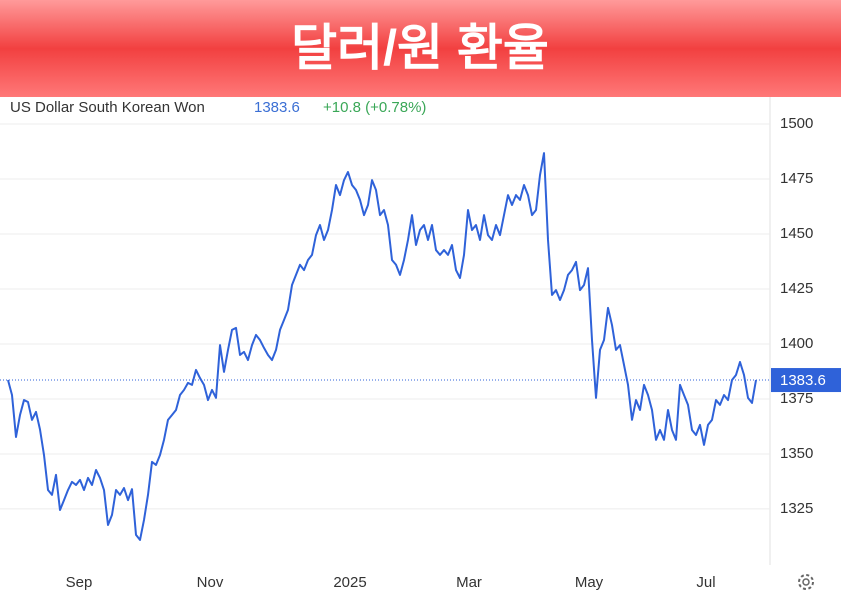 This screenshot has height=600, width=841. I want to click on x-tick-label: Jul, so click(705, 582).